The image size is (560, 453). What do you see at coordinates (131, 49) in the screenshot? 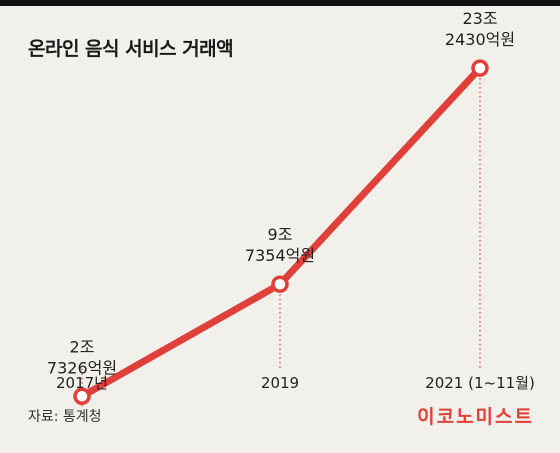
I see `chart-title: 온라인 음식 서비스 거래액` at bounding box center [131, 49].